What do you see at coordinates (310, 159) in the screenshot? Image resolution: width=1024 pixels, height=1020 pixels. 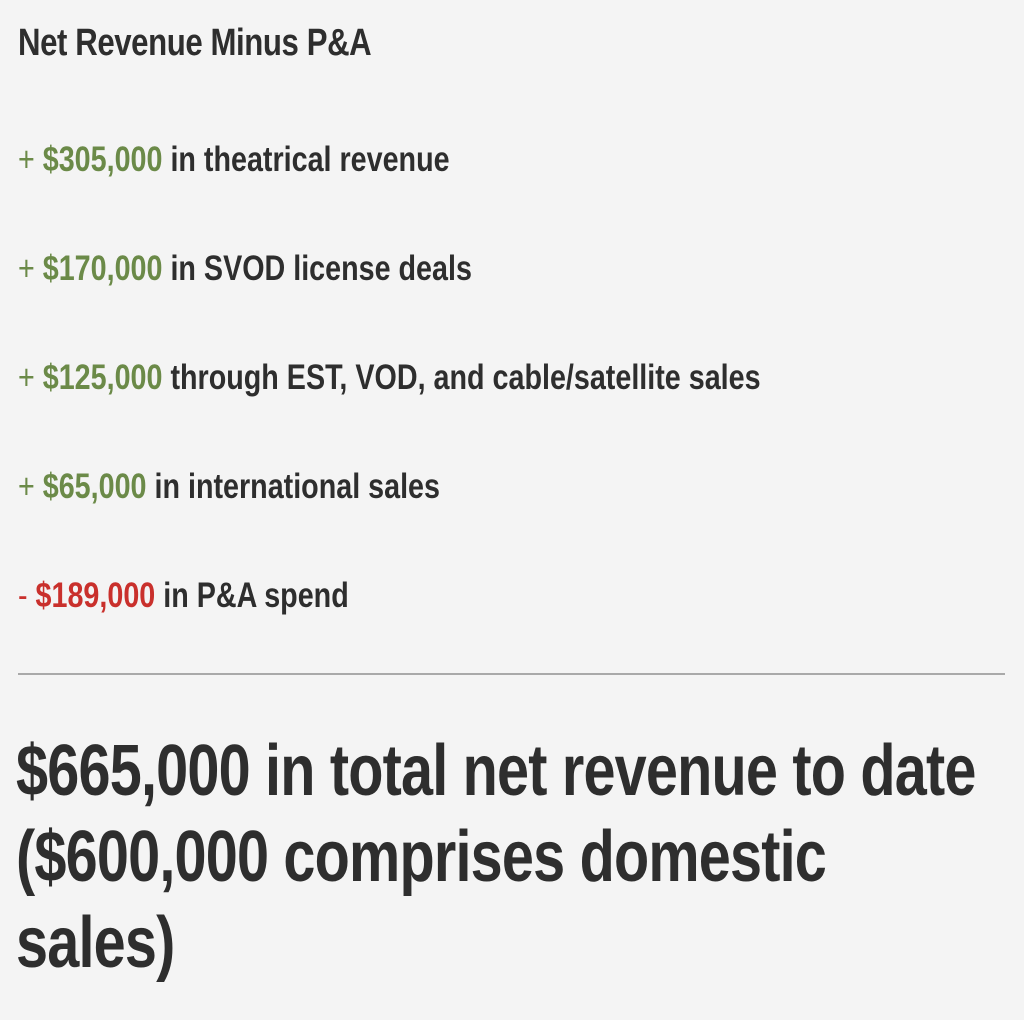 I see `description: in theatrical revenue` at bounding box center [310, 159].